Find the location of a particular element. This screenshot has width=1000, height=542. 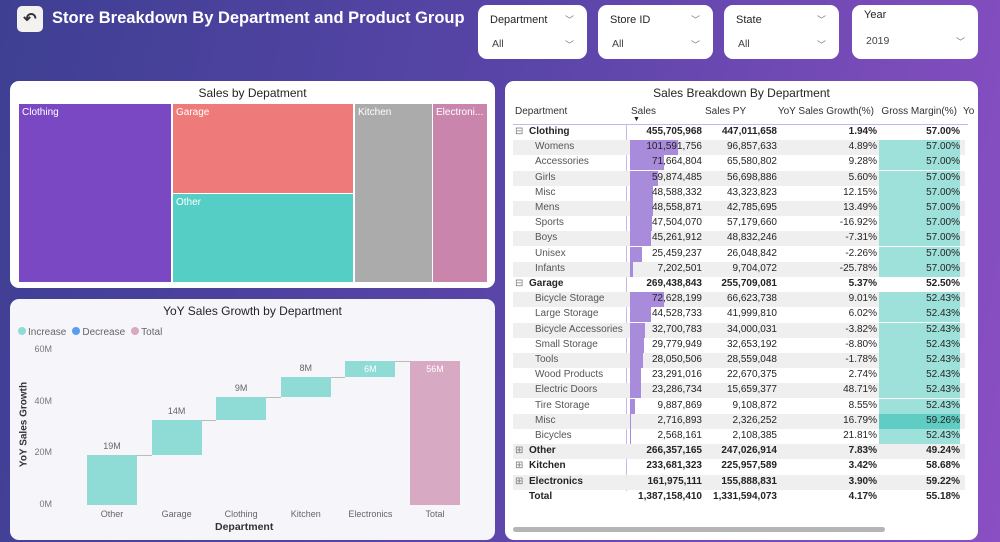

back-button: ↶ is located at coordinates (30, 19).